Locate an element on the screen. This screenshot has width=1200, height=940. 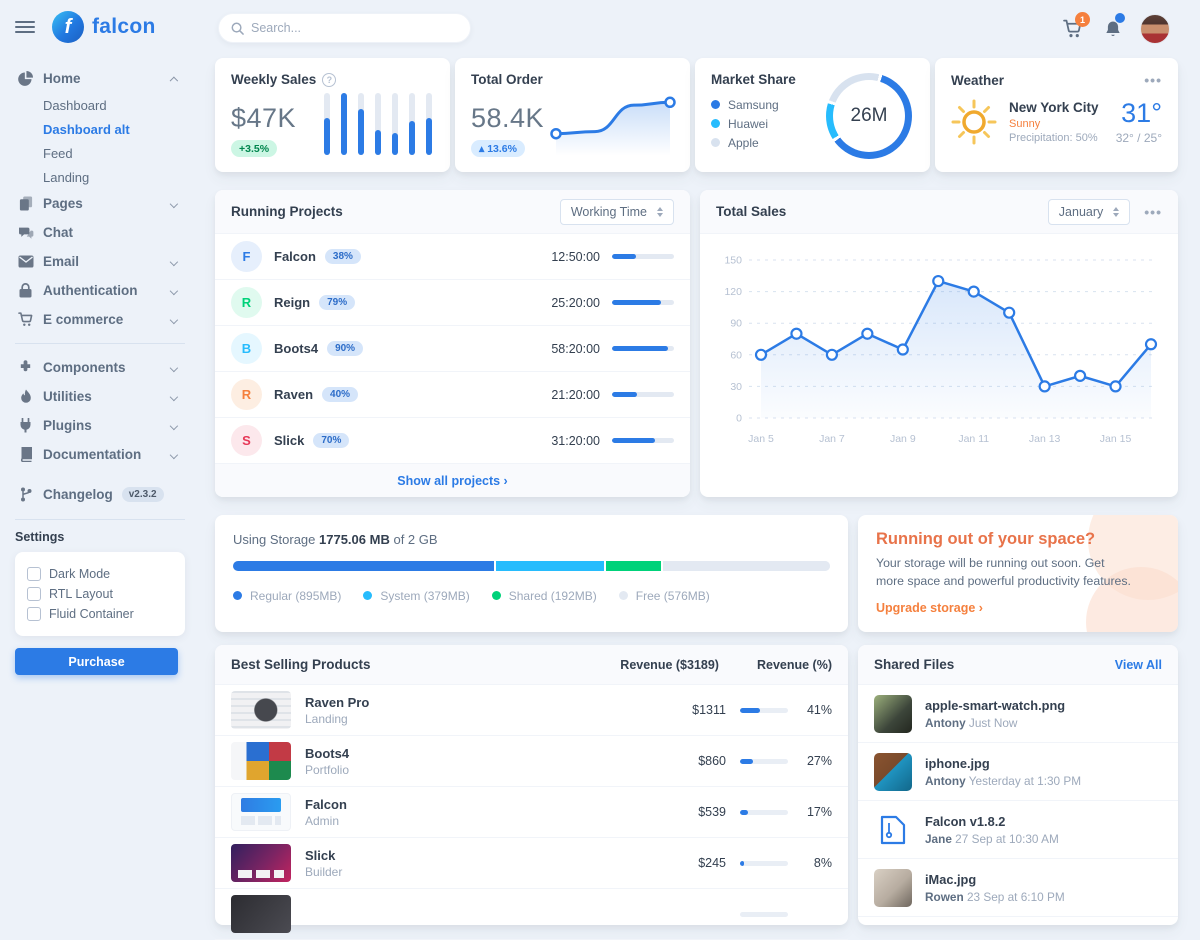
sidebar-subitem-dashboard-alt: Dashboard alt is located at coordinates (86, 129).